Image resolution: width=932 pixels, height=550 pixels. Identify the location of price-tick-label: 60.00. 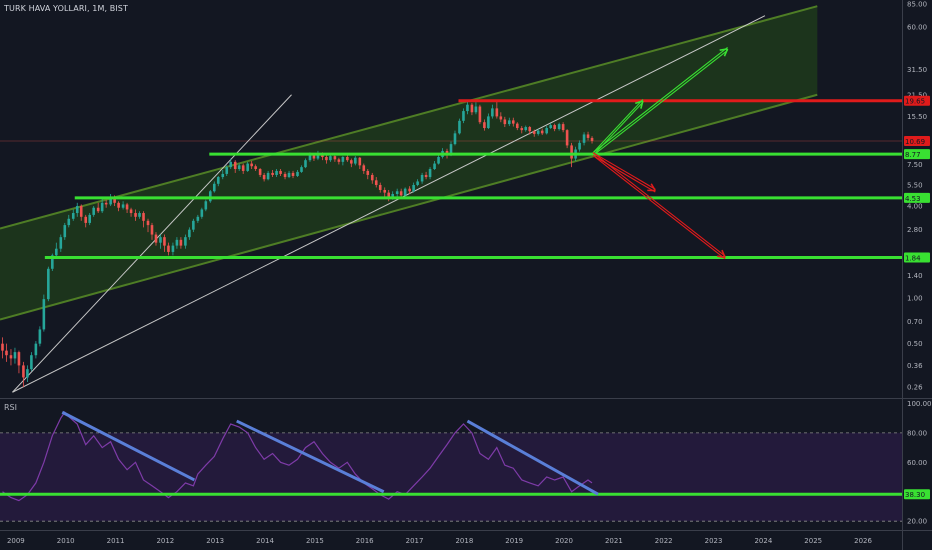
(917, 27).